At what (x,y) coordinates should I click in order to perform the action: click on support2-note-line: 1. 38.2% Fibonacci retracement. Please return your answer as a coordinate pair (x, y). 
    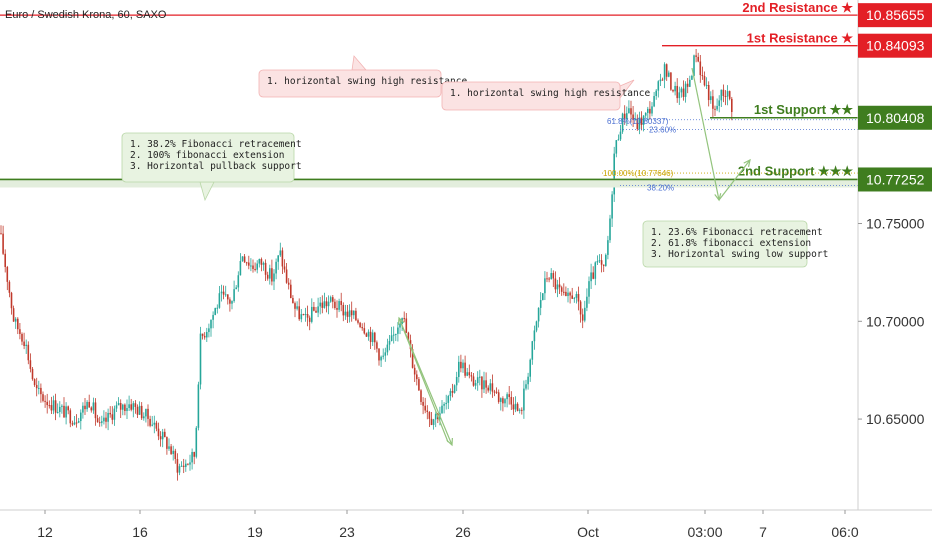
    Looking at the image, I should click on (216, 144).